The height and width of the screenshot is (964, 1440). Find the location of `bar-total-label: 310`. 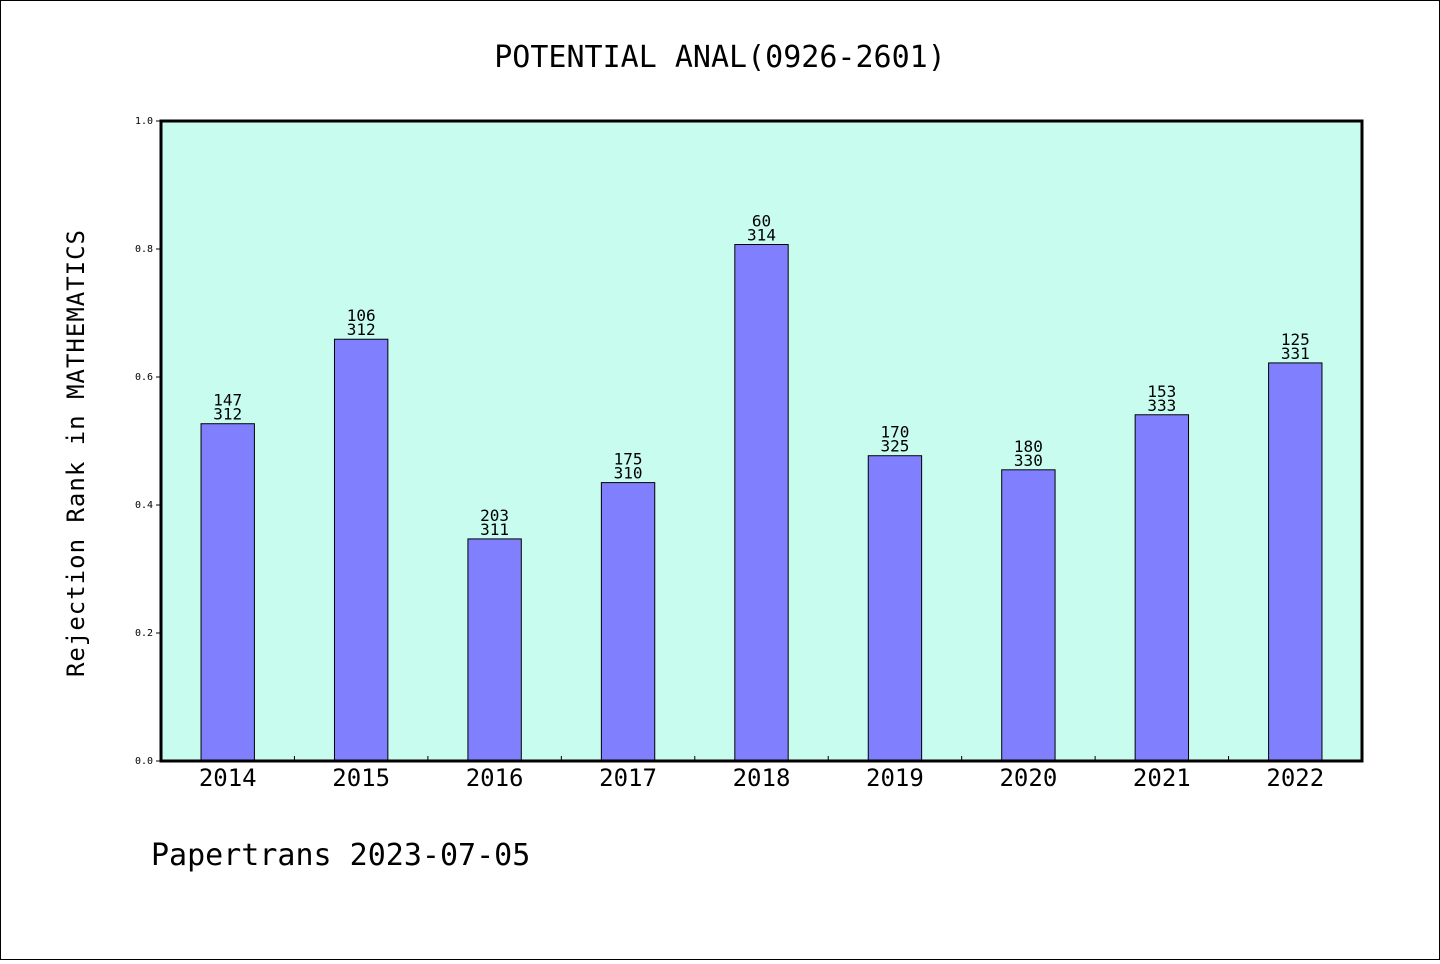

bar-total-label: 310 is located at coordinates (628, 473).